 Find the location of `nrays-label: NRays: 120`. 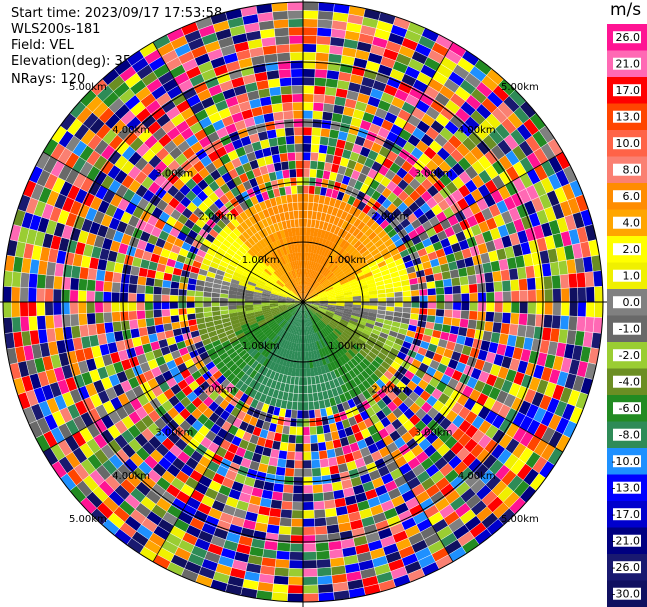

nrays-label: NRays: 120 is located at coordinates (48, 79).